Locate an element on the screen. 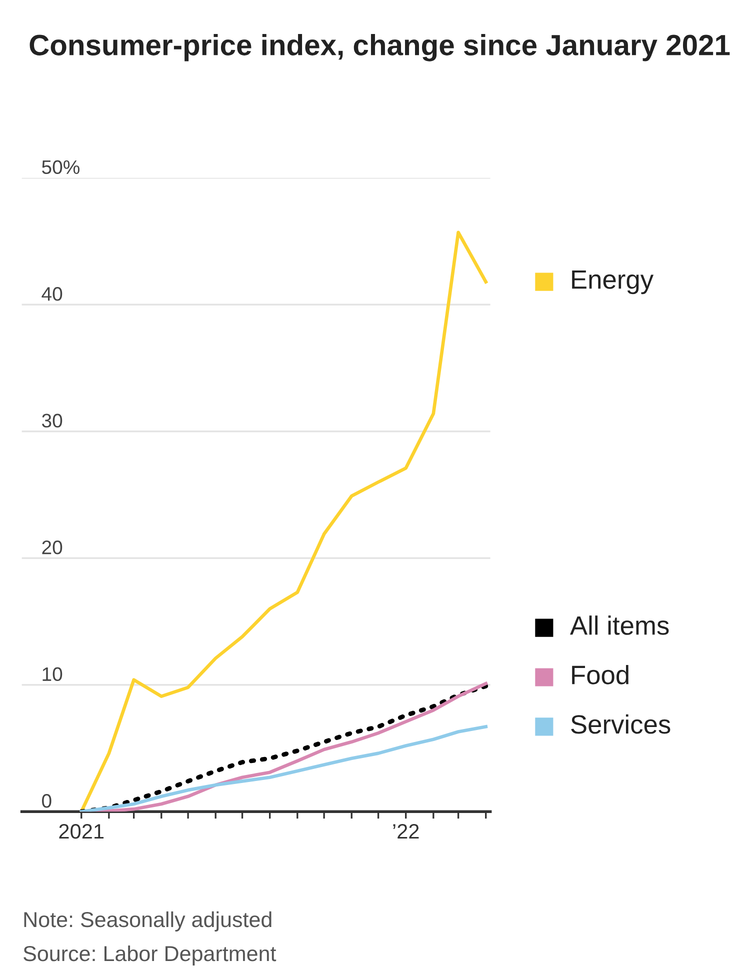 Image resolution: width=752 pixels, height=972 pixels. y-tick-label: 50% is located at coordinates (61, 167).